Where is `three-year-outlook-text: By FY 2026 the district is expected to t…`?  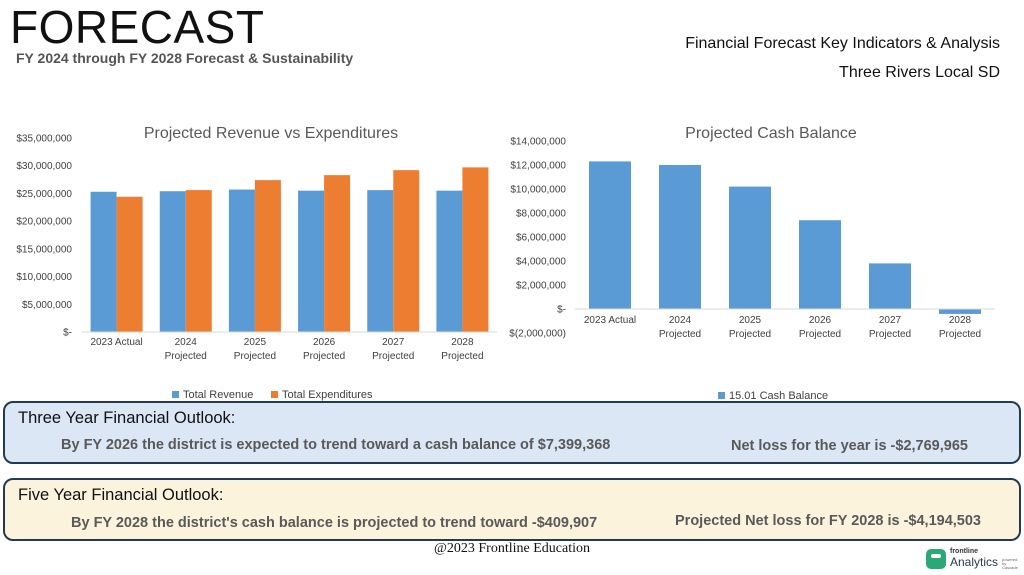
three-year-outlook-text: By FY 2026 the district is expected to t… is located at coordinates (336, 445).